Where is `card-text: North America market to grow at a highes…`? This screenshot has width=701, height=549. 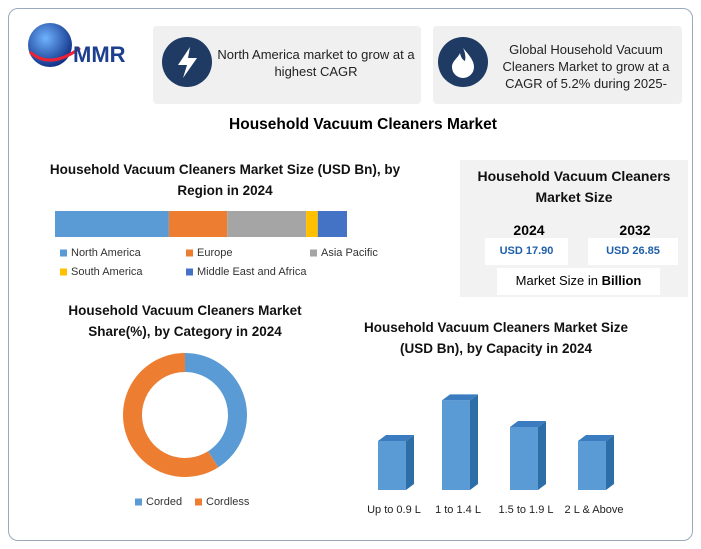
card-text: North America market to grow at a highes… is located at coordinates (316, 63).